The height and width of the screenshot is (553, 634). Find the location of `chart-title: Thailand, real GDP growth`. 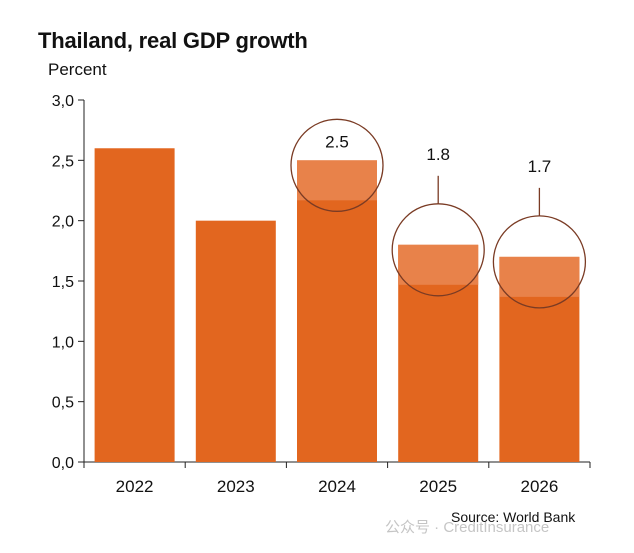

chart-title: Thailand, real GDP growth is located at coordinates (173, 40).